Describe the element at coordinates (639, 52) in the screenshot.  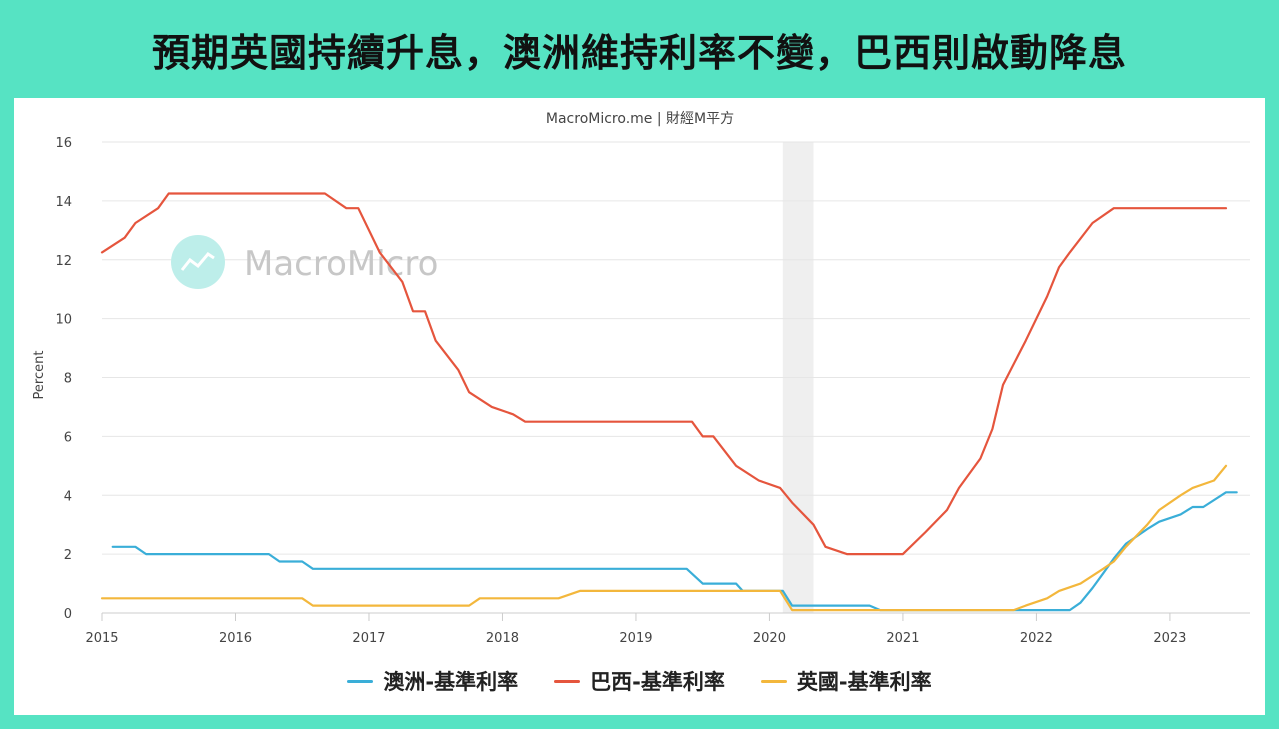
I see `page-title: 預期英國持續升息，澳洲維持利率不變，巴西則啟動降息` at that location.